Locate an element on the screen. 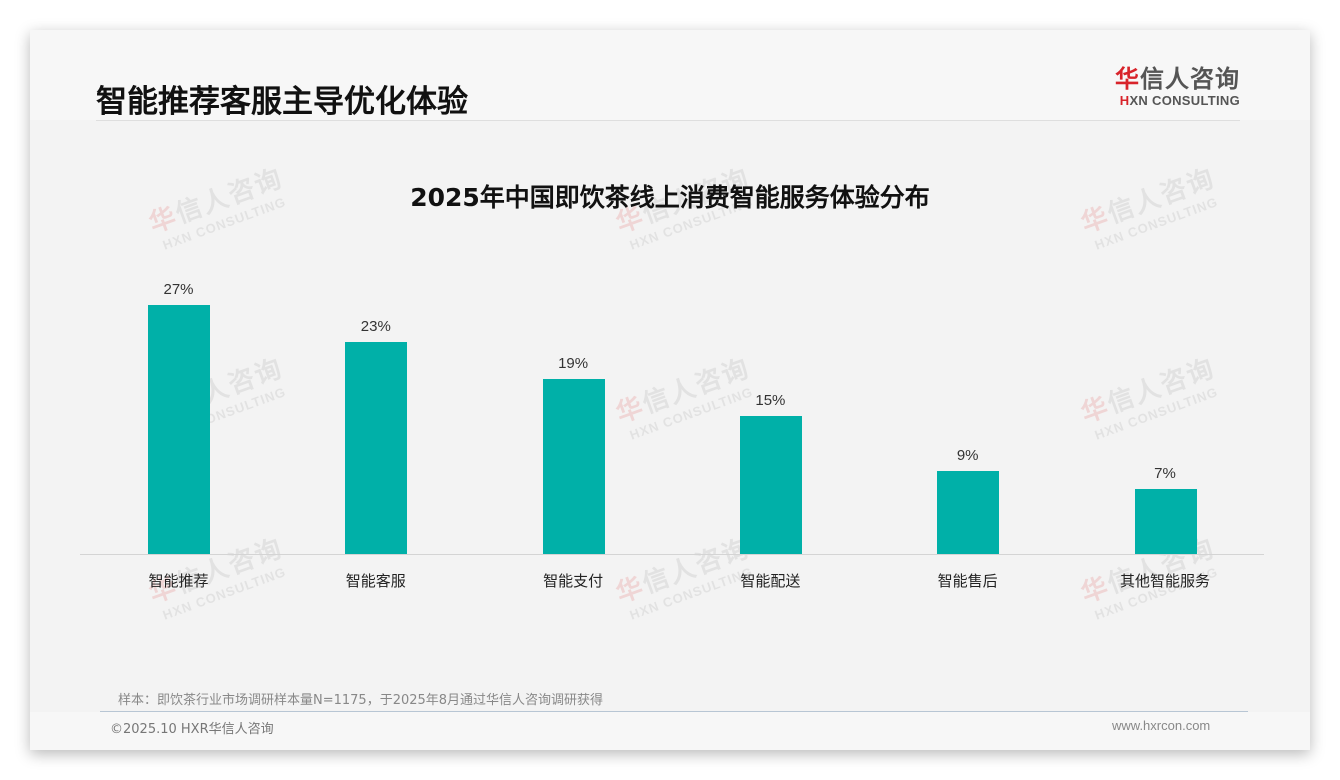  logo-en-text: XN CONSULTING is located at coordinates (1184, 100).